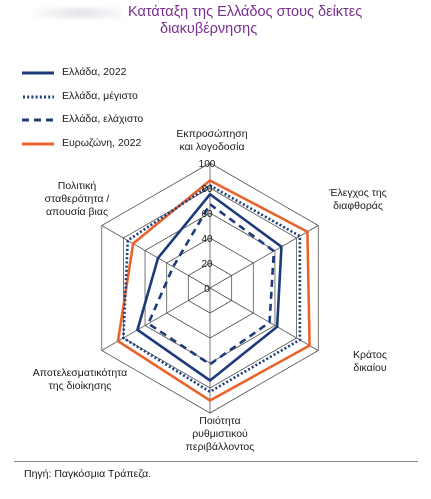  Describe the element at coordinates (79, 13) in the screenshot. I see `redacted-header-text` at that location.